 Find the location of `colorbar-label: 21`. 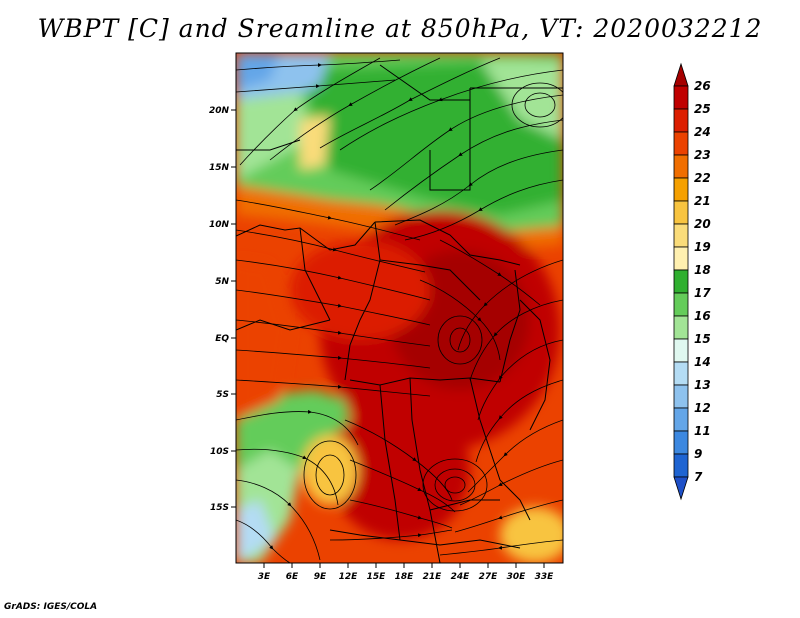

colorbar-label: 21 is located at coordinates (702, 201).